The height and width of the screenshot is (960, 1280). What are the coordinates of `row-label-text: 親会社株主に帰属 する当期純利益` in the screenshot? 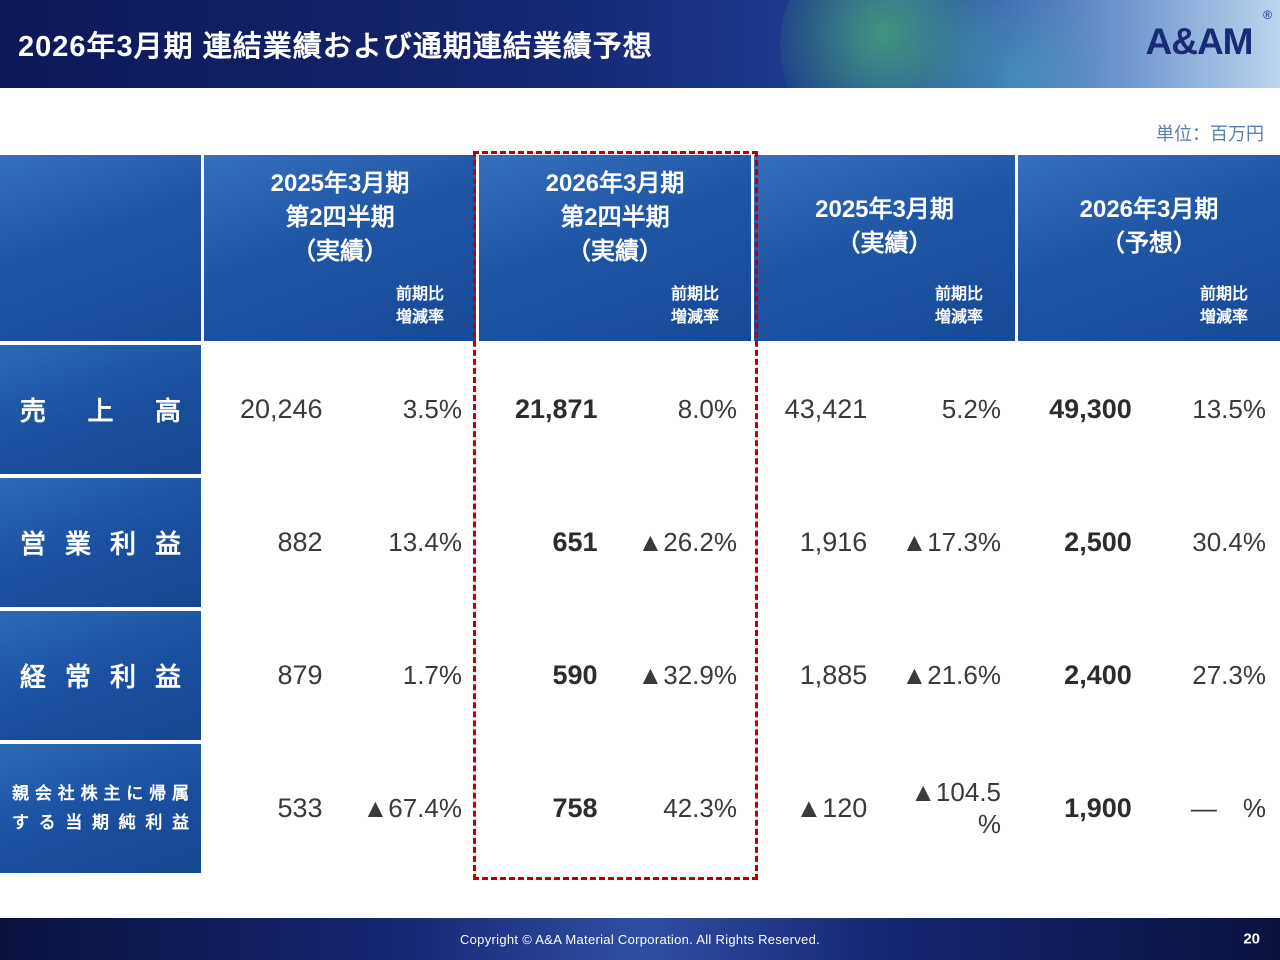 It's located at (100, 807).